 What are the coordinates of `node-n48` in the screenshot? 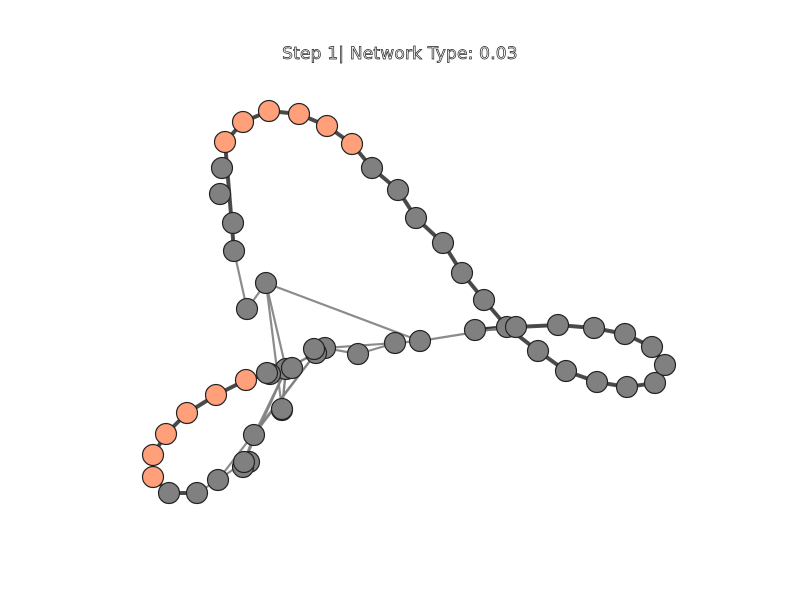 It's located at (197, 493).